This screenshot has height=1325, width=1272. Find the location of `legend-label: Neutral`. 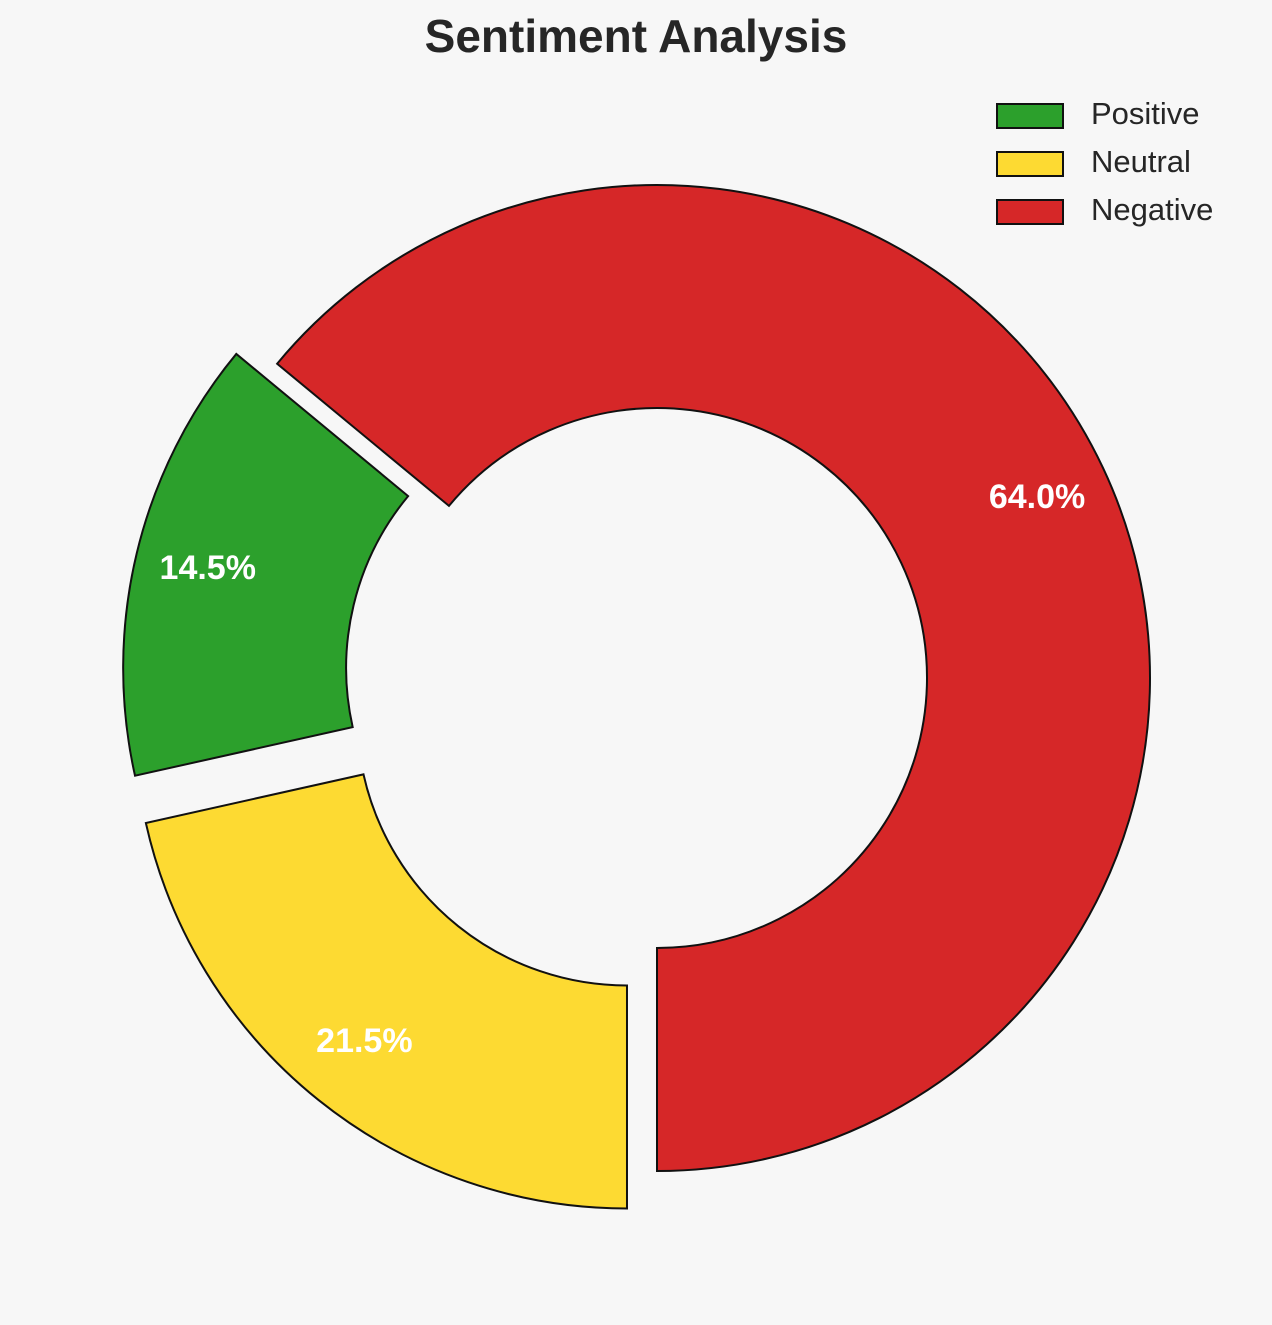

legend-label: Neutral is located at coordinates (1141, 161).